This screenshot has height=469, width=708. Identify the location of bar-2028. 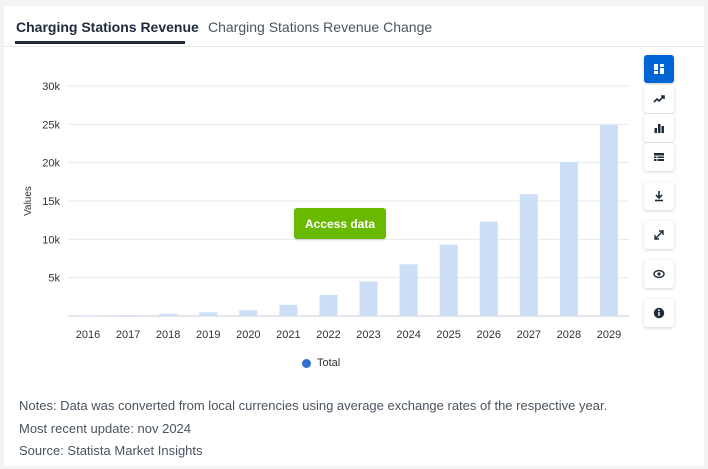
(568, 238).